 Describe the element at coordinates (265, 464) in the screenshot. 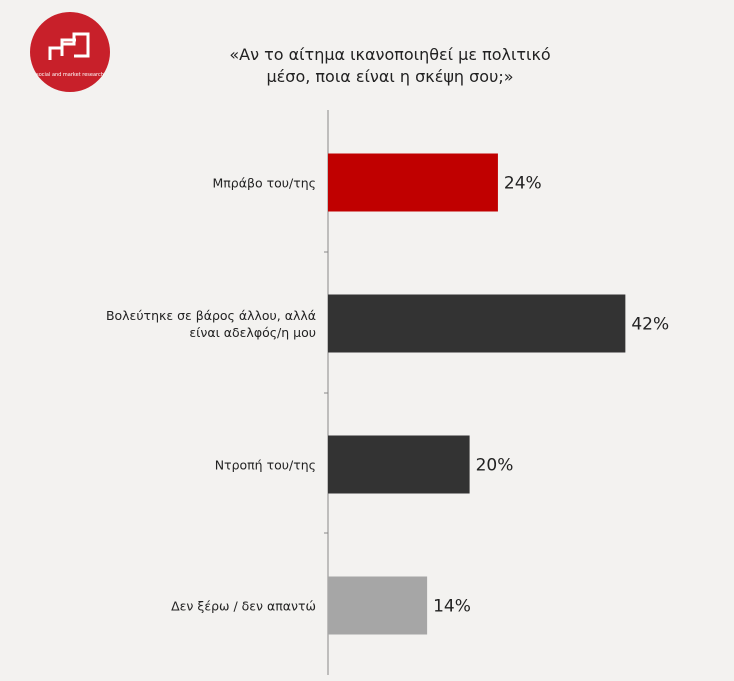

I see `category-label: Ντροπή του/της` at that location.